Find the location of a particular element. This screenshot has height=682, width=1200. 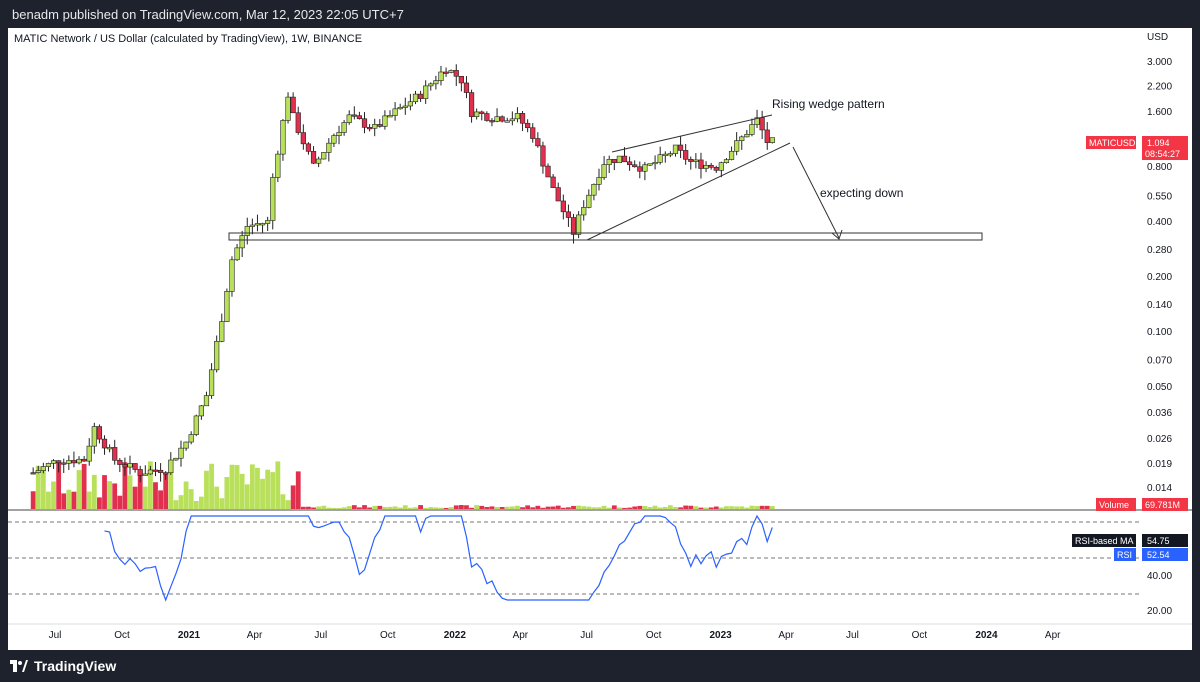

footer-brand: TradingView is located at coordinates (75, 666).